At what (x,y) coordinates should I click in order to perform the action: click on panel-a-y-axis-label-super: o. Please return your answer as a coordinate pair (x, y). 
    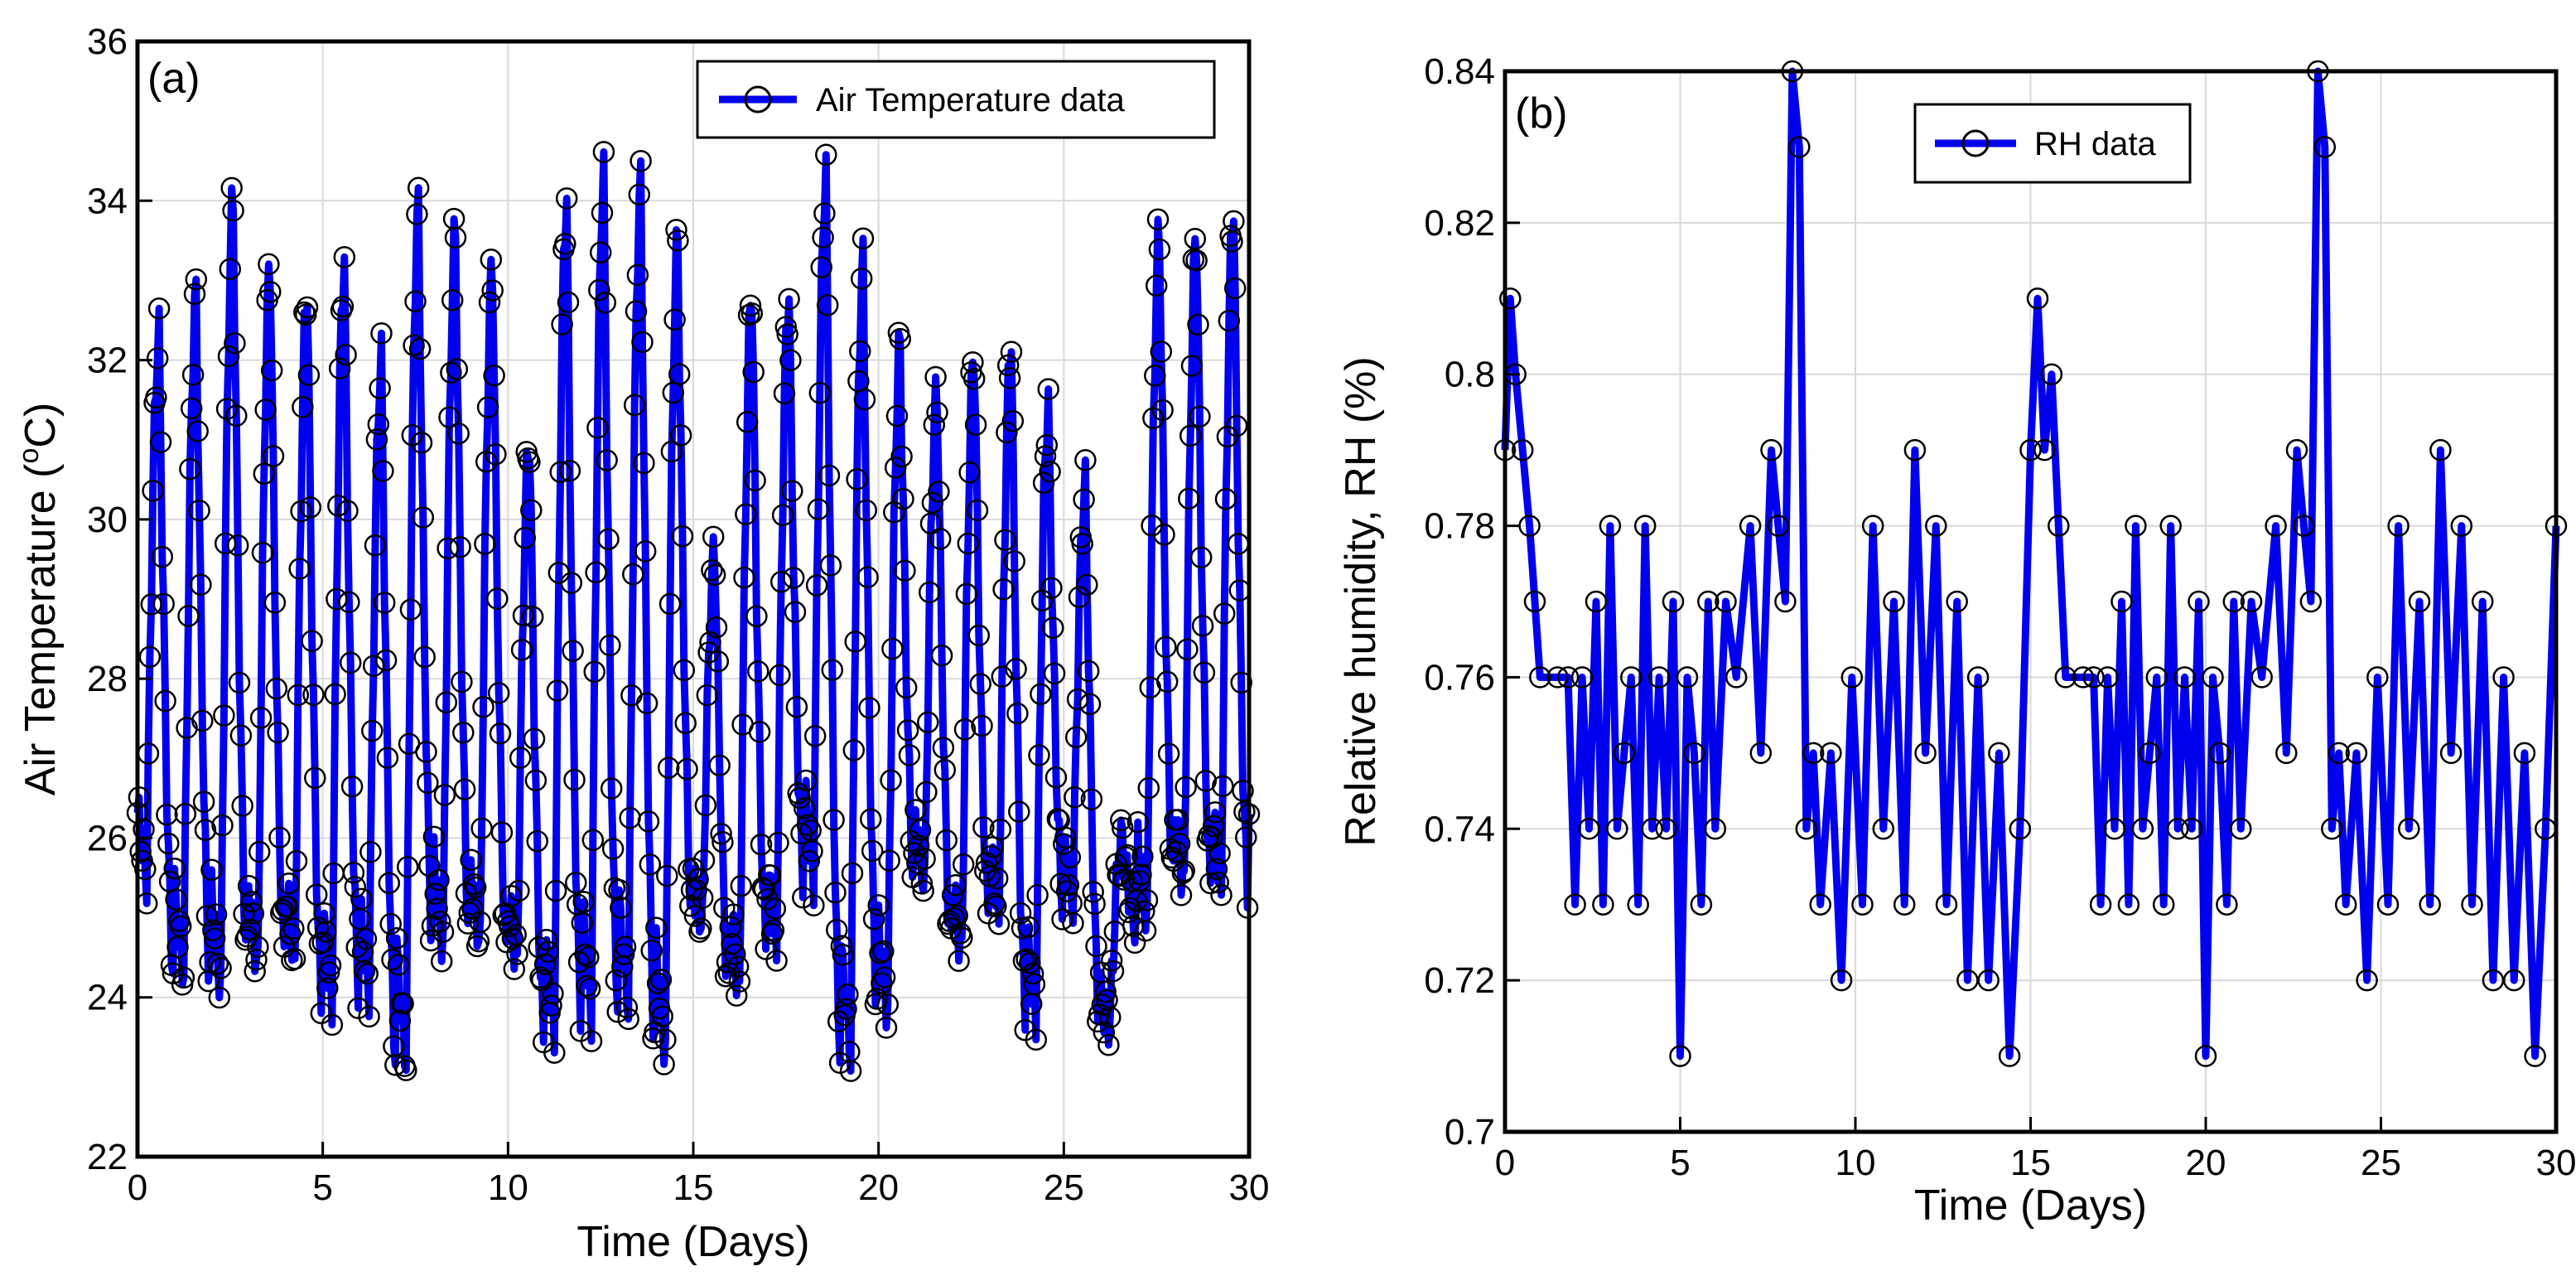
    Looking at the image, I should click on (29, 456).